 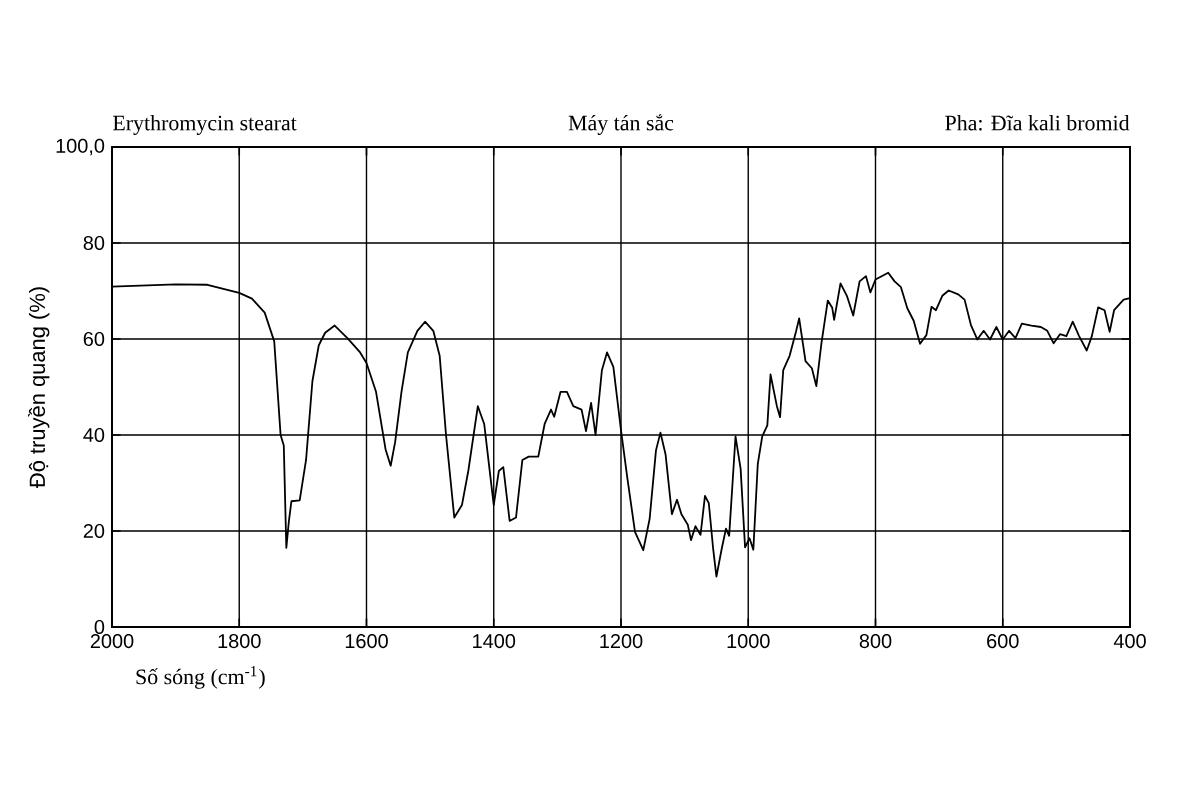 What do you see at coordinates (875, 641) in the screenshot?
I see `x-tick-label: 800` at bounding box center [875, 641].